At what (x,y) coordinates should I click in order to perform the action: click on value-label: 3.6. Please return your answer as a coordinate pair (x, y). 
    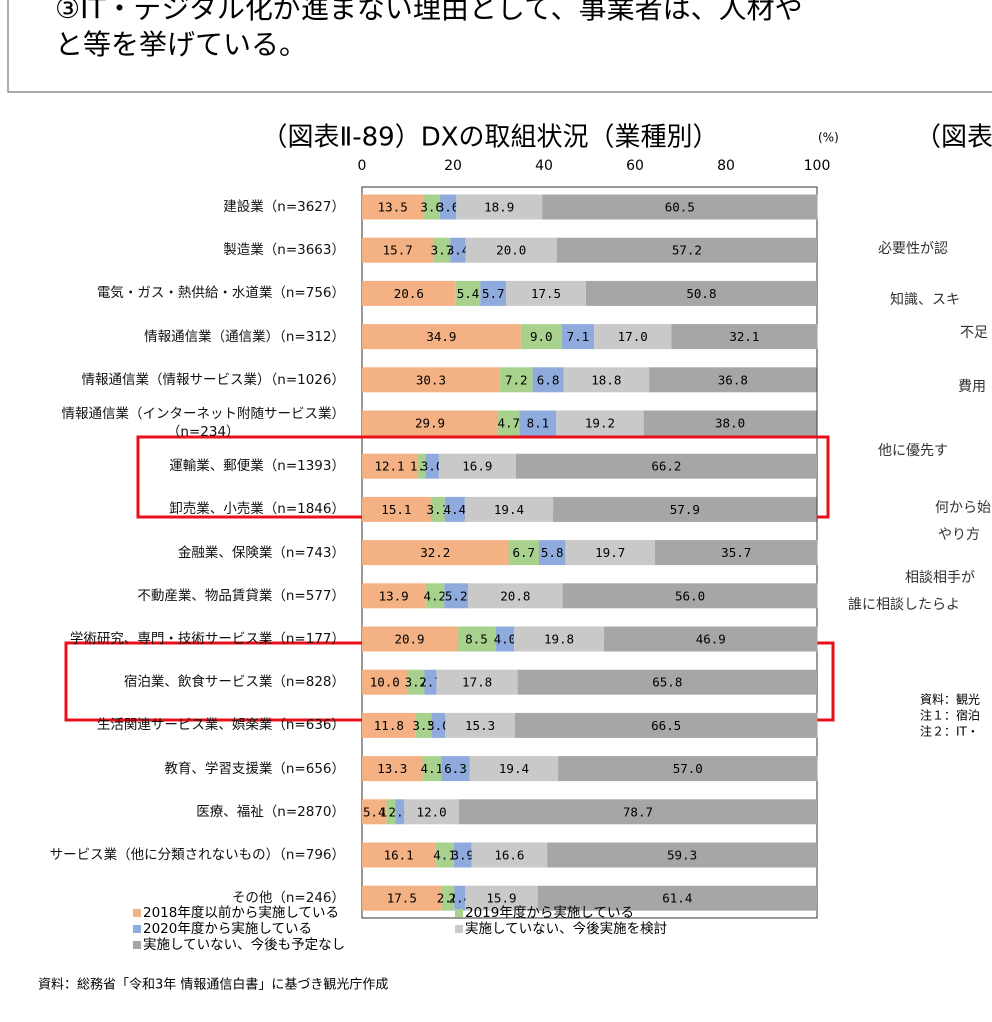
    Looking at the image, I should click on (431, 207).